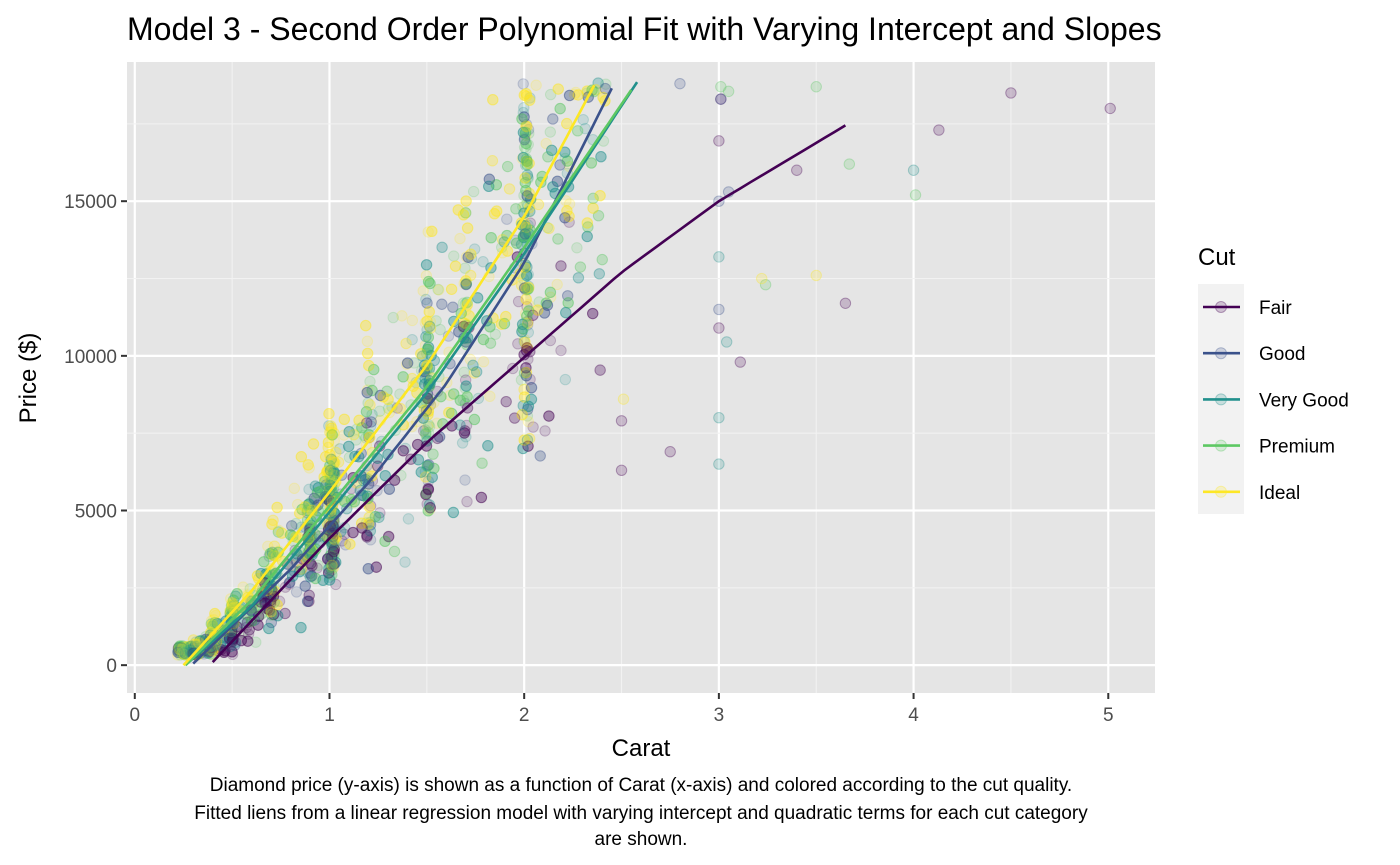  What do you see at coordinates (641, 839) in the screenshot?
I see `caption-line-3: are shown.` at bounding box center [641, 839].